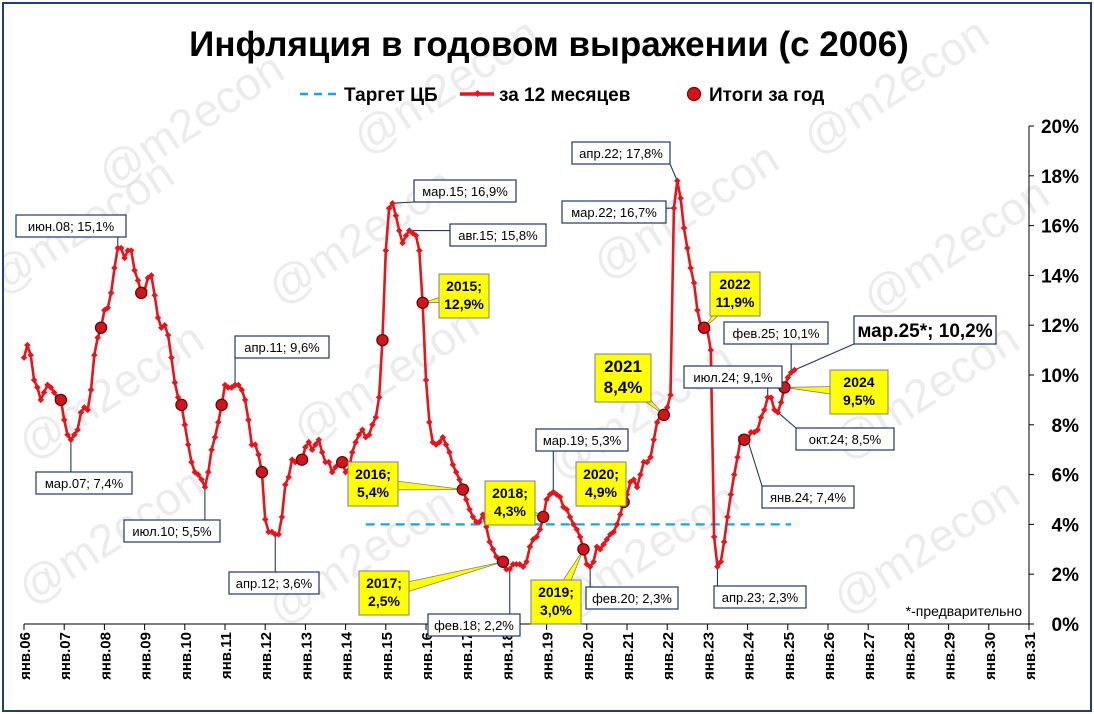  What do you see at coordinates (556, 602) in the screenshot?
I see `callout-annual: 2019; 3,0%` at bounding box center [556, 602].